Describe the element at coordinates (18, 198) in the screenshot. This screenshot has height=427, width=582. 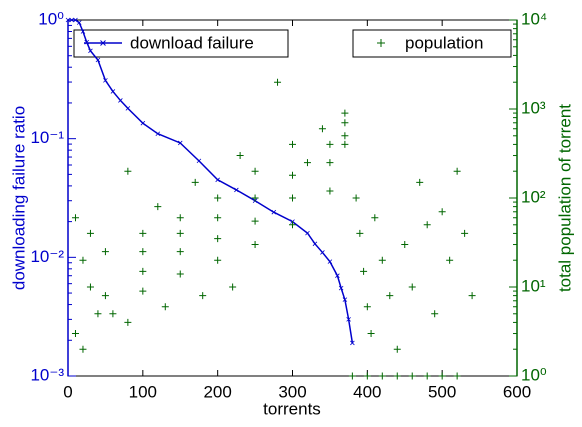
I see `y-axis-label: downloading failure ratio` at that location.